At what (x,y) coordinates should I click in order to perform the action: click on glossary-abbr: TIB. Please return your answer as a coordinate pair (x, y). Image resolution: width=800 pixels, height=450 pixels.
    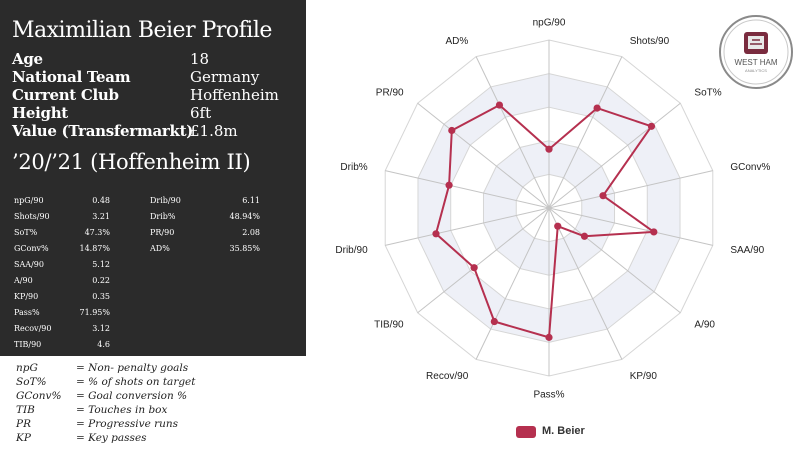
    Looking at the image, I should click on (25, 410).